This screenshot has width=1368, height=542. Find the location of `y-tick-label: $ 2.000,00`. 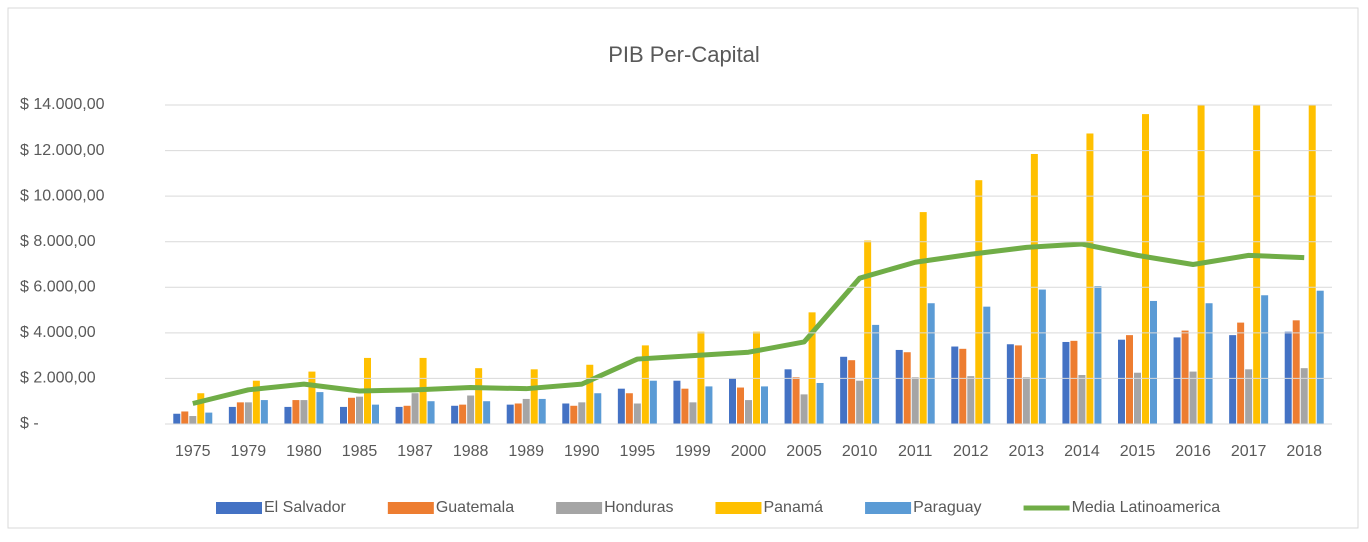

y-tick-label: $ 2.000,00 is located at coordinates (58, 378).